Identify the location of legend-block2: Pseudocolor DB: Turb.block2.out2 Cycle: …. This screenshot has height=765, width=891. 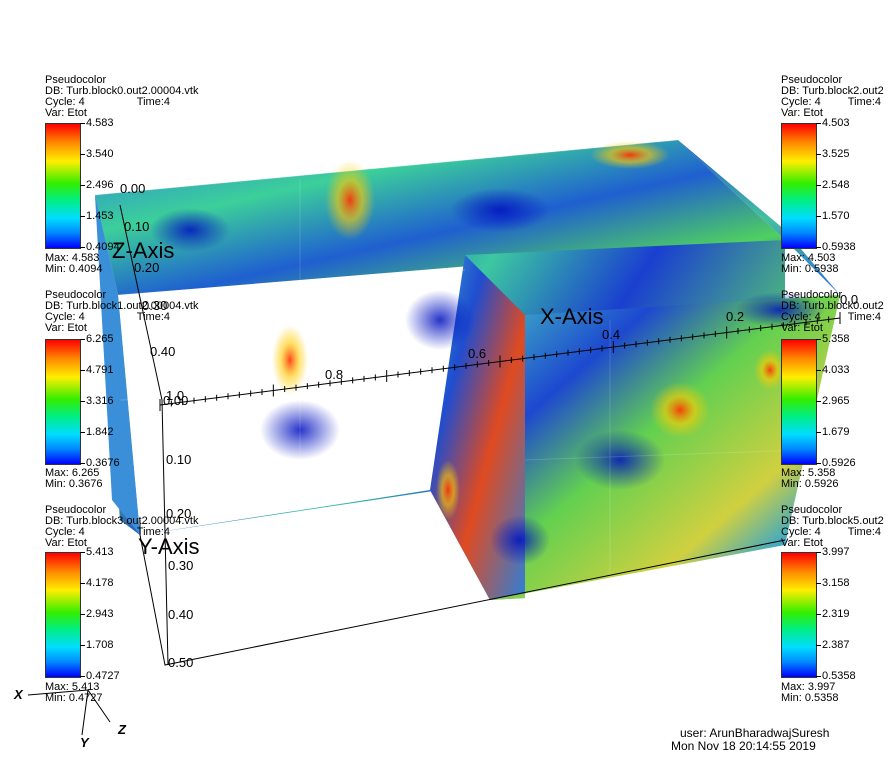
(835, 97).